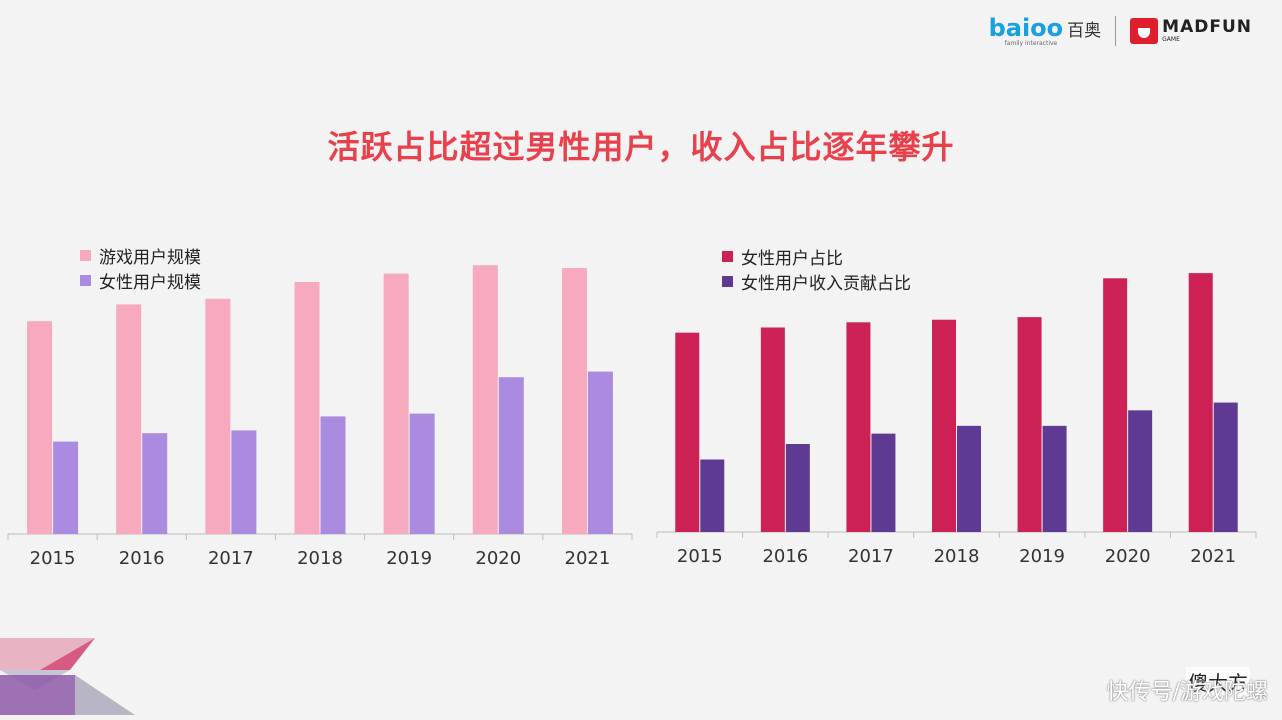  I want to click on watermark-badge: 傻大方, so click(1218, 681).